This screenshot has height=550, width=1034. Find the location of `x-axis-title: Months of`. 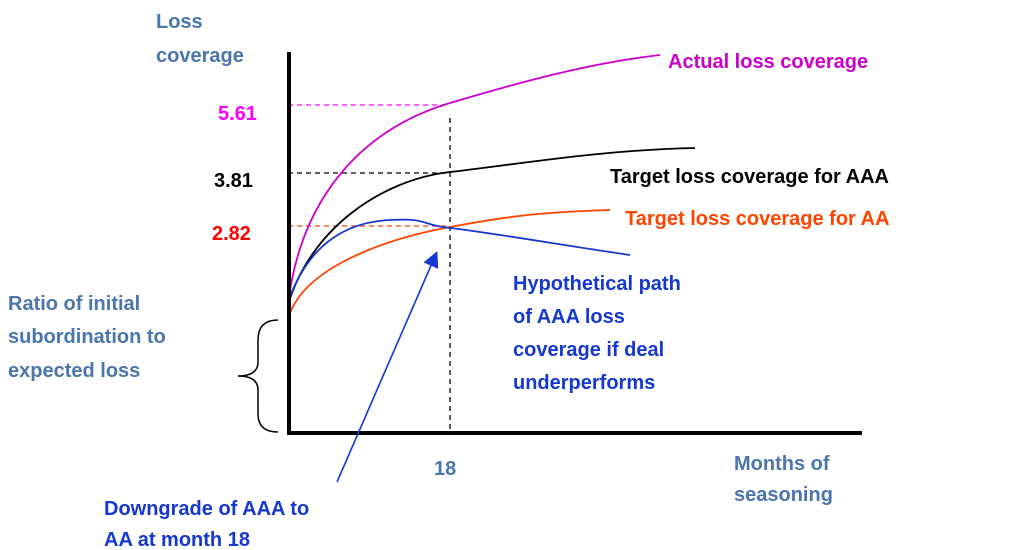

x-axis-title: Months of is located at coordinates (782, 464).